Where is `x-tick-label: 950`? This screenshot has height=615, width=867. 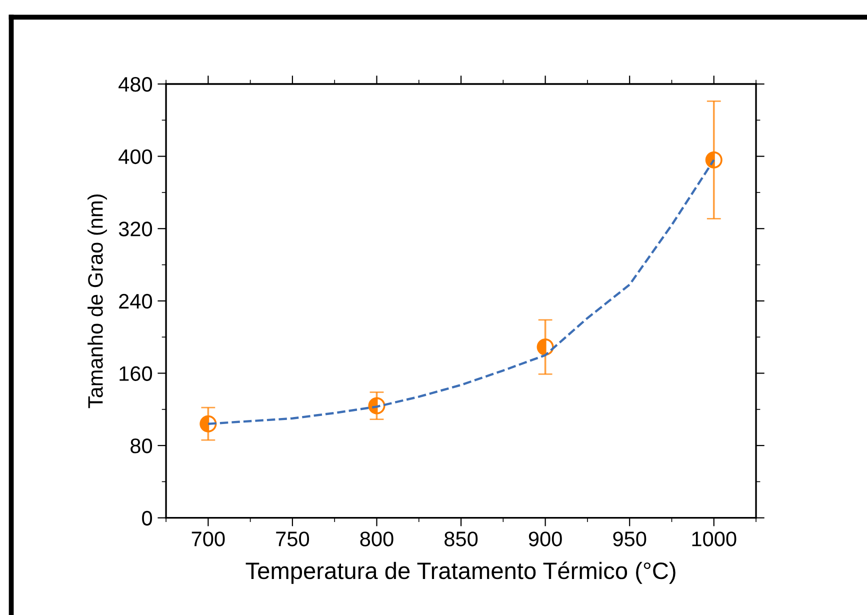 x-tick-label: 950 is located at coordinates (629, 539).